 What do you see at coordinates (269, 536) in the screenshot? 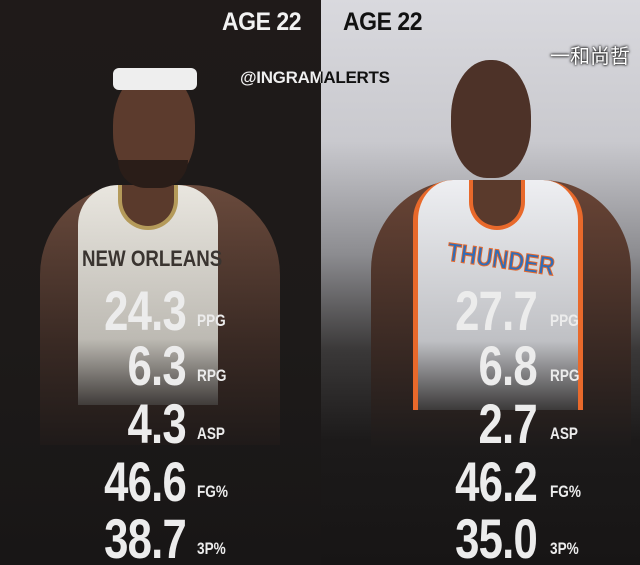
I see `right-player-stat-value: 35.0` at bounding box center [269, 536].